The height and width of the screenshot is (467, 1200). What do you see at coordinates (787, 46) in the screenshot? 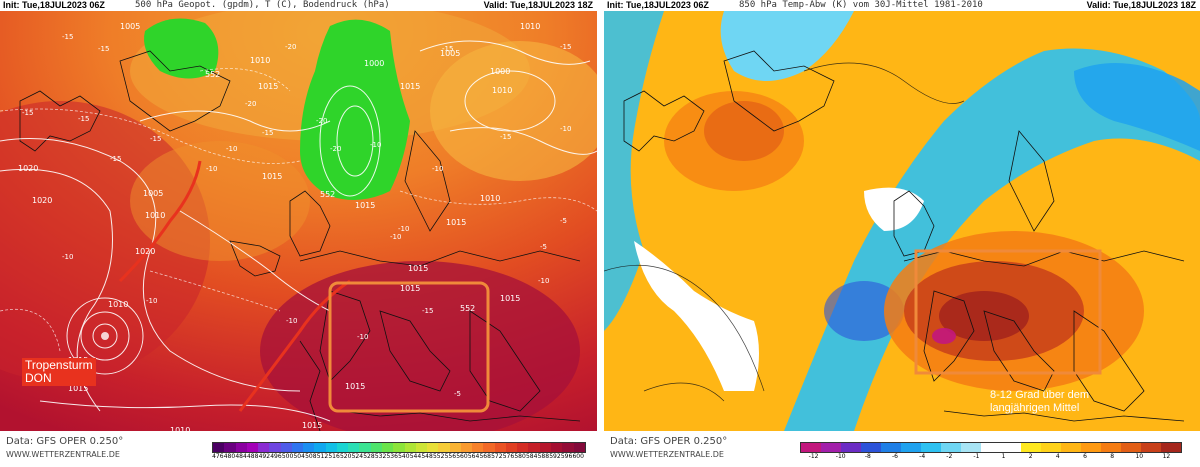
I see `right-cold-greenland` at bounding box center [787, 46].